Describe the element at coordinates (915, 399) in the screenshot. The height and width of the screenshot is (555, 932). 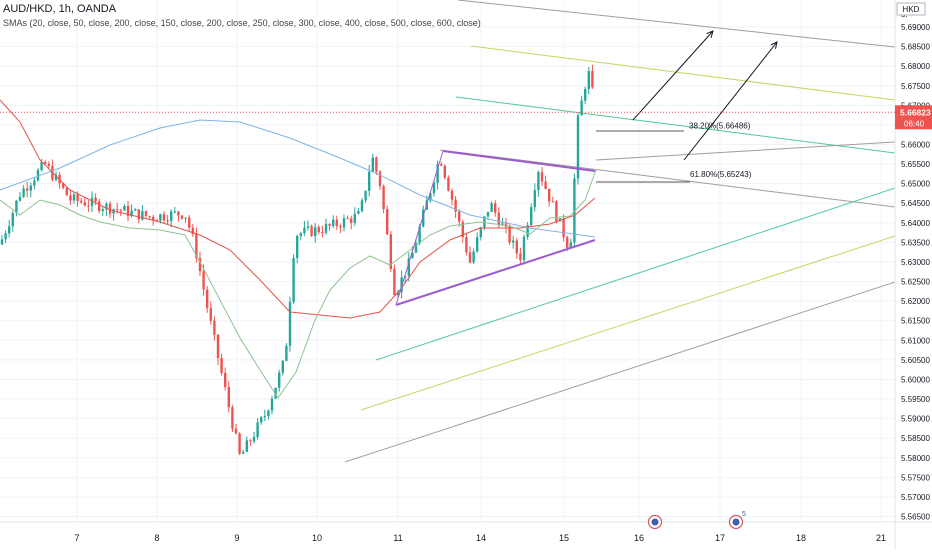
I see `price-tick-label: 5.59500` at that location.